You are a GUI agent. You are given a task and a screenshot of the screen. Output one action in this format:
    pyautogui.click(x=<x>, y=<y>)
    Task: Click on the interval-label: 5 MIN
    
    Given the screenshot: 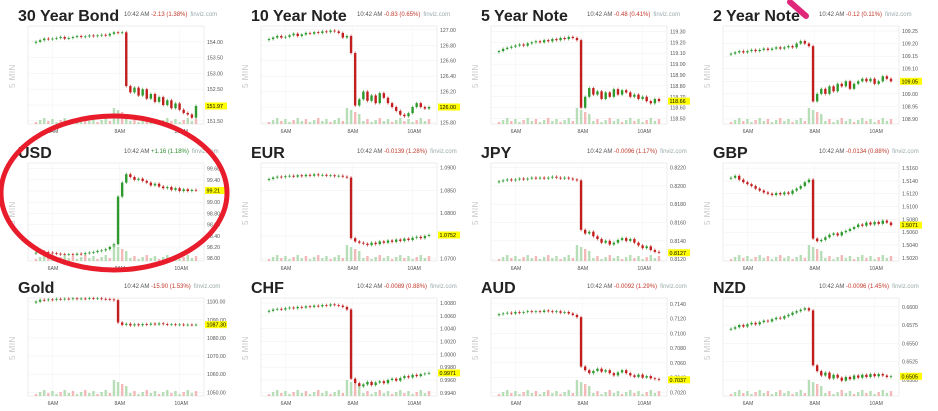 What is the action you would take?
    pyautogui.click(x=475, y=76)
    